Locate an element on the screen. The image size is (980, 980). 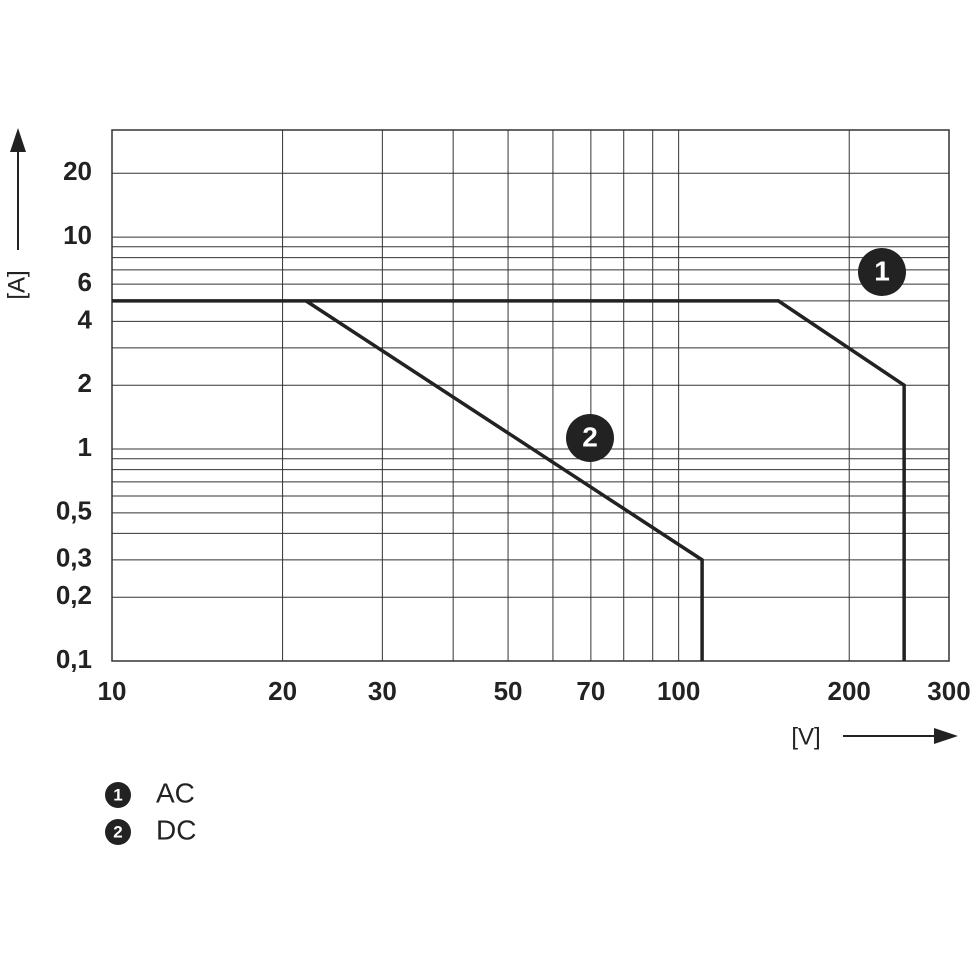
legend-marker-text: 1 is located at coordinates (117, 794).